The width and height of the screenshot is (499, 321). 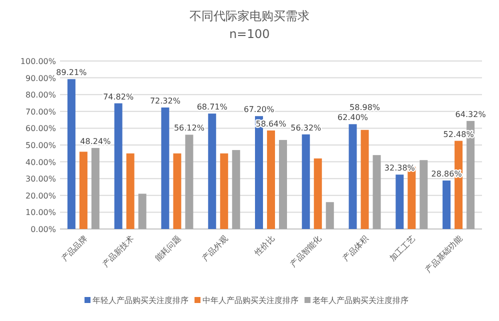 I want to click on data-label: 89.21%, so click(x=72, y=73).